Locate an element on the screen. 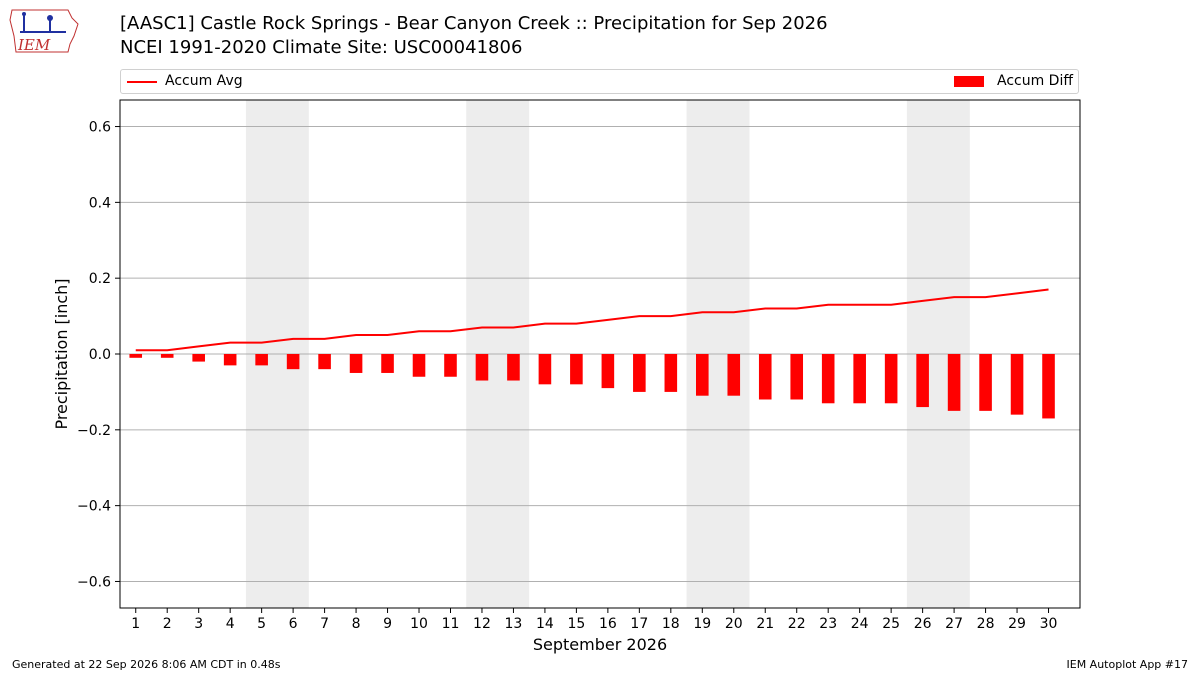  accum-avg-line-group is located at coordinates (592, 320).